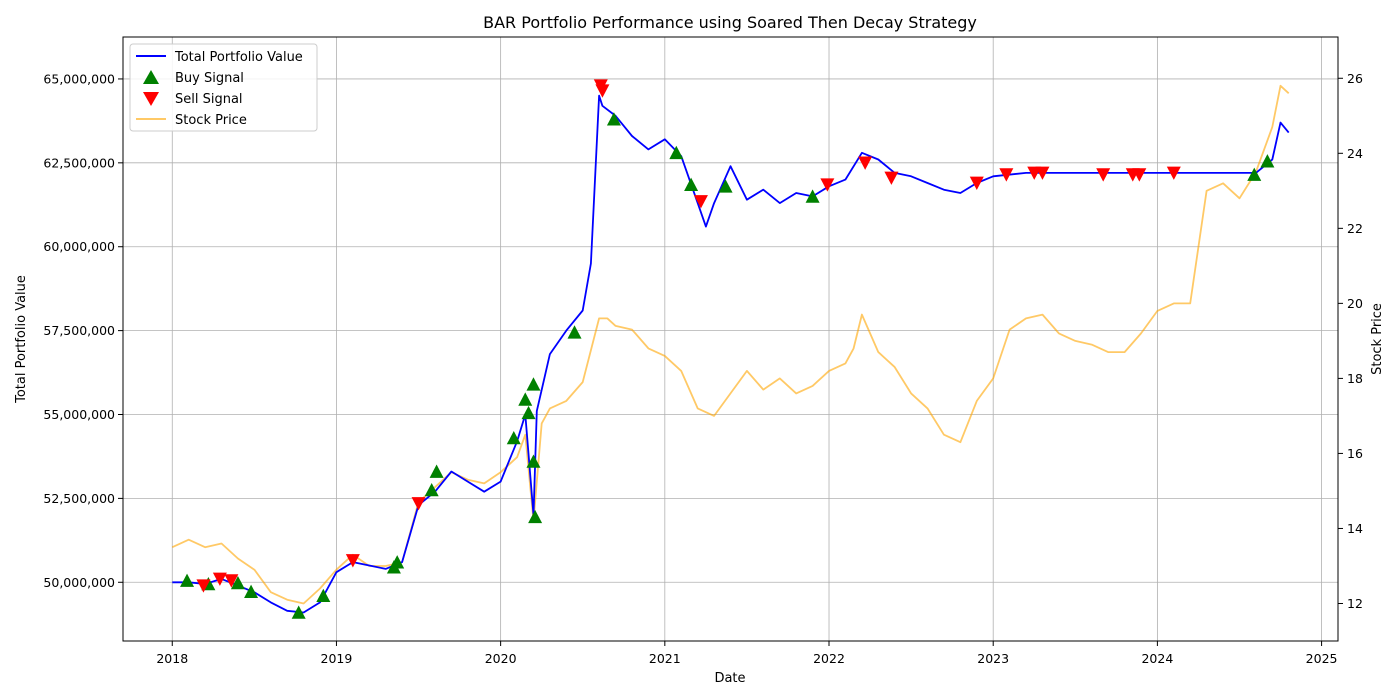 The width and height of the screenshot is (1400, 700). Describe the element at coordinates (21, 339) in the screenshot. I see `y-axis-label: Total Portfolio Value` at that location.